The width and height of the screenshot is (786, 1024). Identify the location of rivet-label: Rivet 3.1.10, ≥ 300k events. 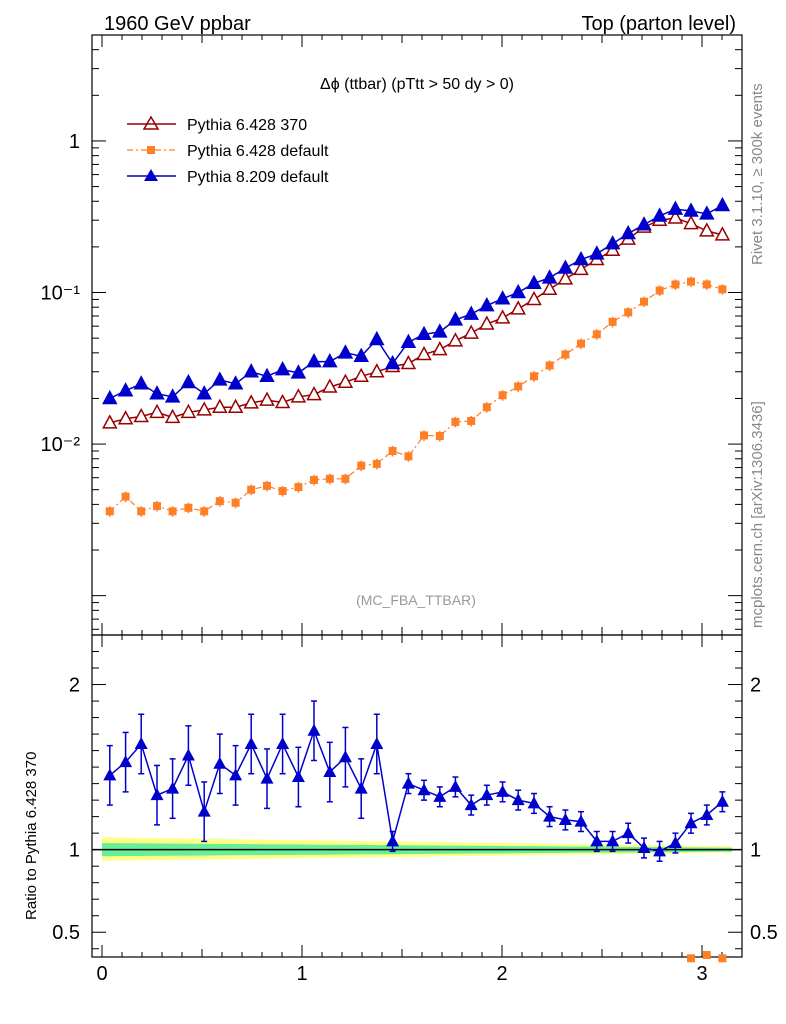
(757, 174).